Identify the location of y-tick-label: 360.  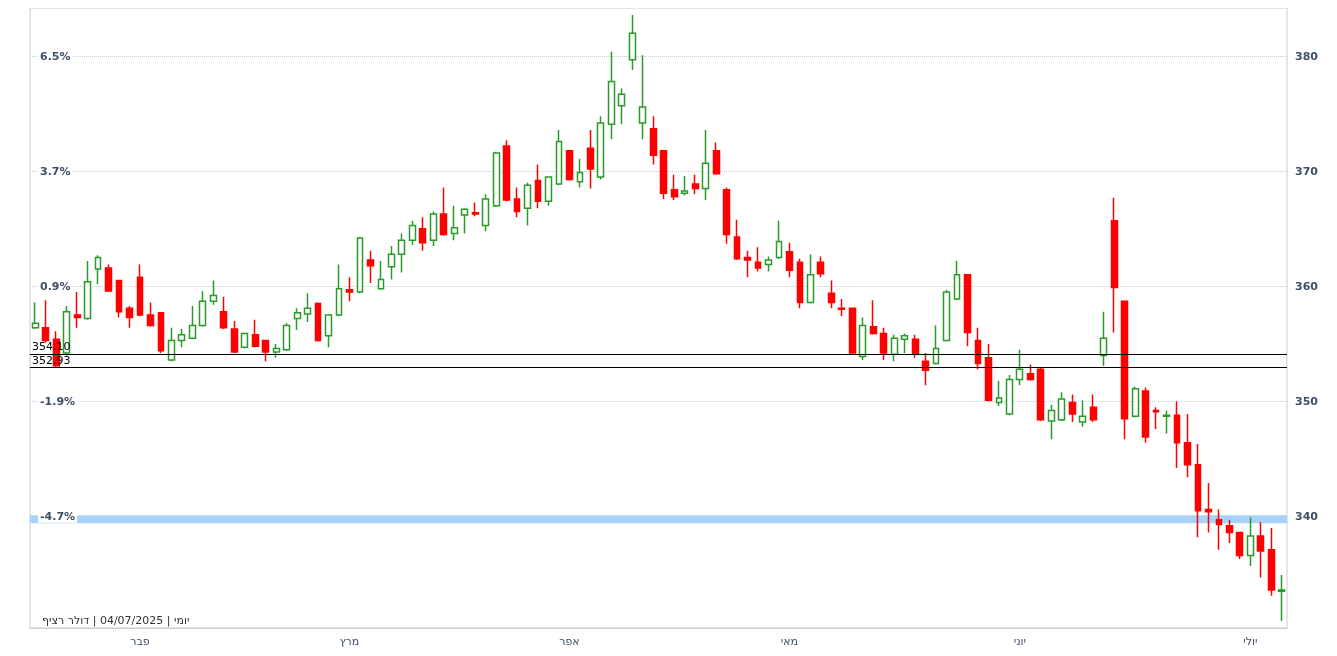
(1307, 286).